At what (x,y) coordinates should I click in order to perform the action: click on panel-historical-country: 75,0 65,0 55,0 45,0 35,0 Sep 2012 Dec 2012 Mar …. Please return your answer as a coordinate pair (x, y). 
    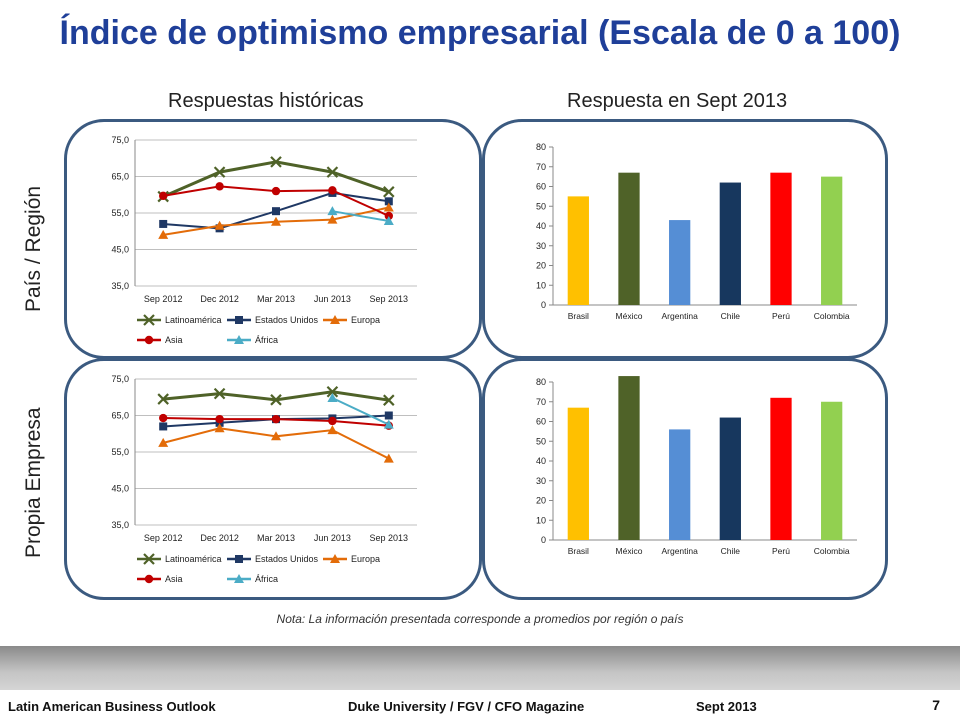
    Looking at the image, I should click on (273, 239).